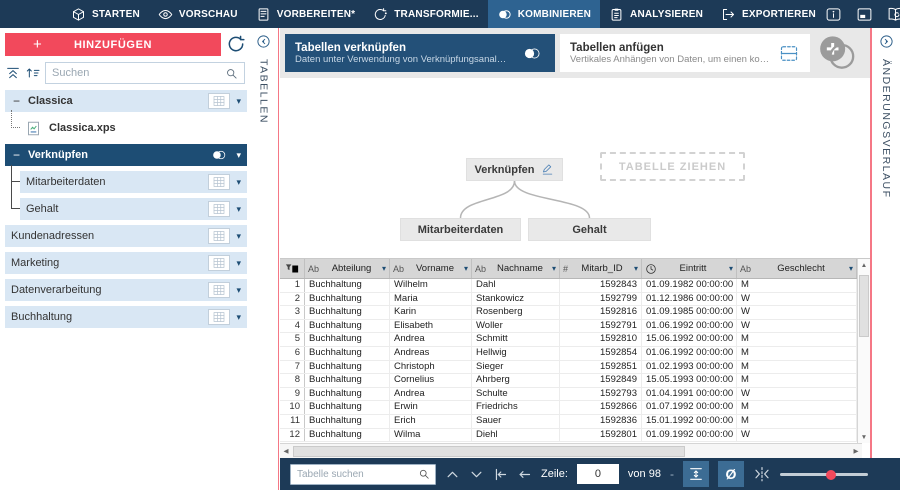 The image size is (900, 490). I want to click on info-icon, so click(833, 14).